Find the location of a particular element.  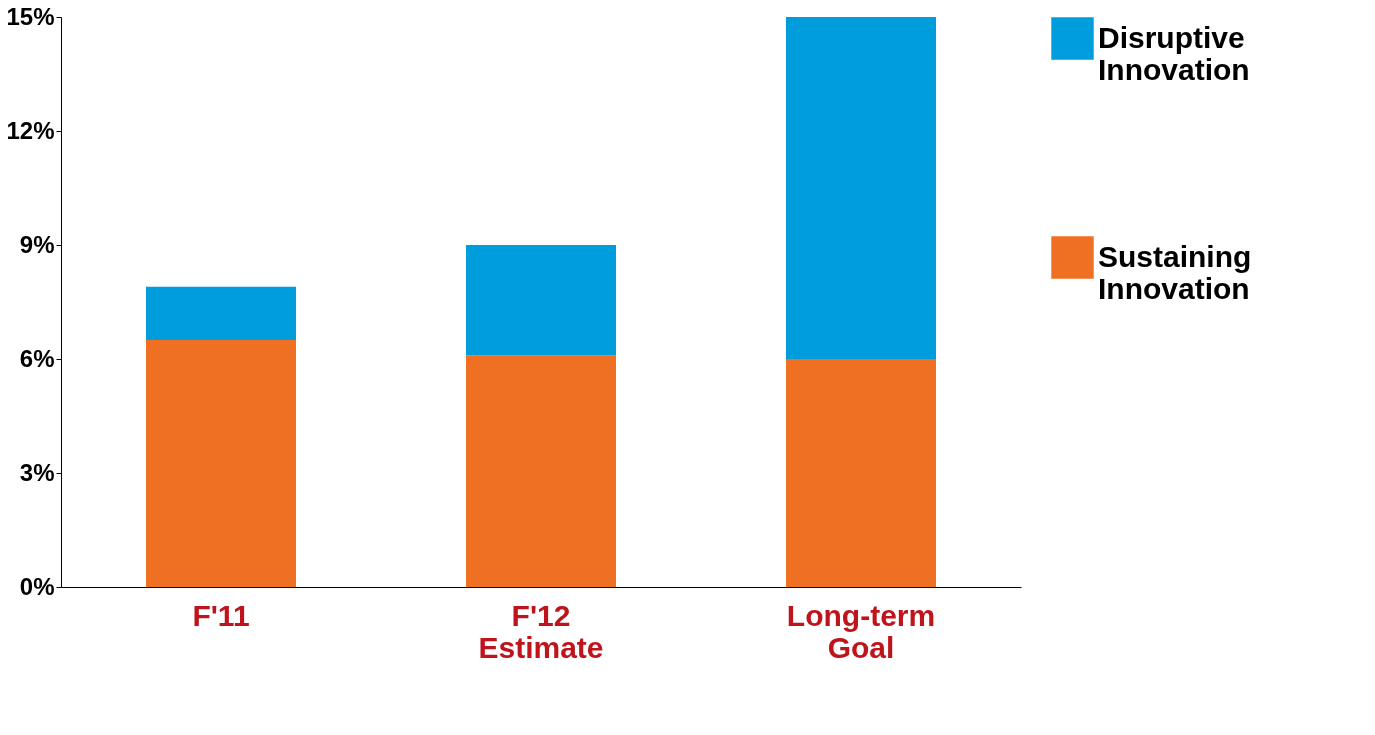

y-tick-label: 0% is located at coordinates (37, 586).